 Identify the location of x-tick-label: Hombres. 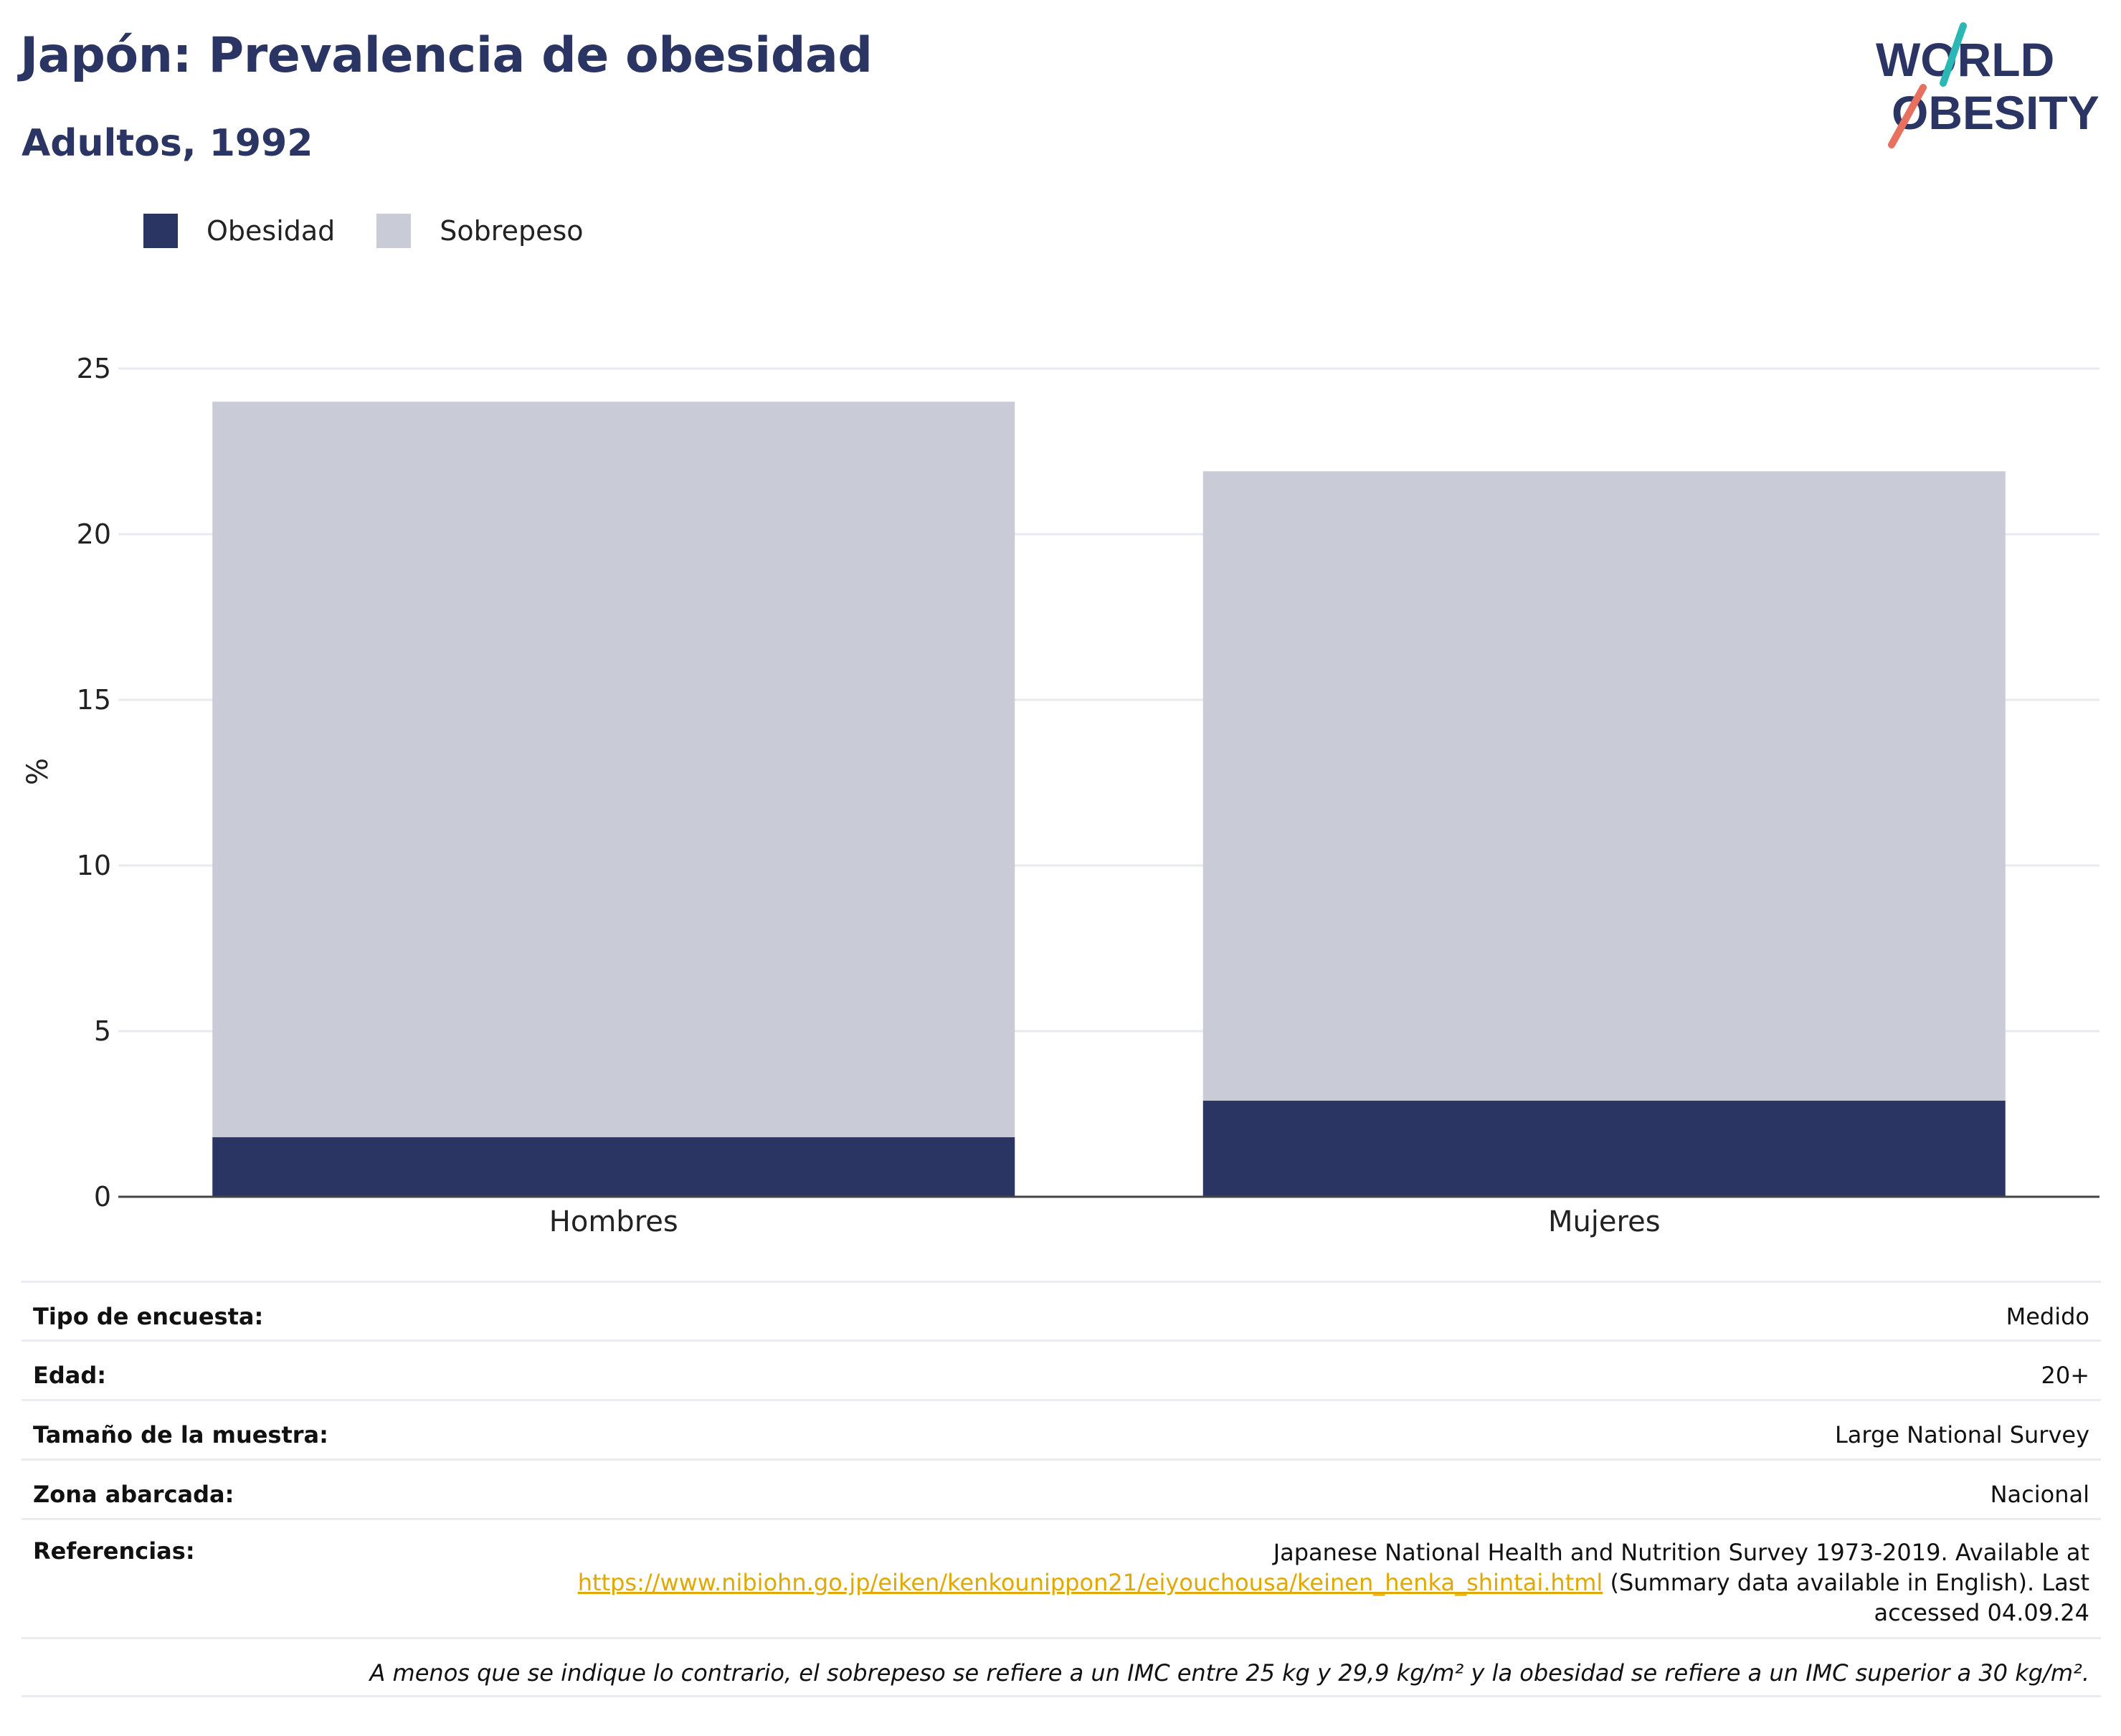
(613, 1222).